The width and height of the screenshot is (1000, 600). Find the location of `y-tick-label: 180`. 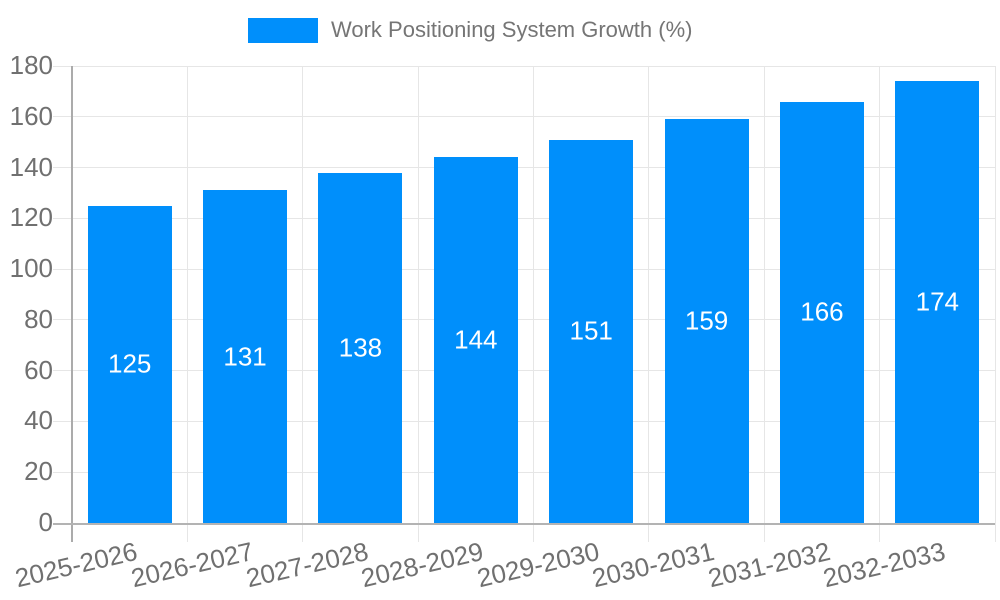

y-tick-label: 180 is located at coordinates (31, 64).